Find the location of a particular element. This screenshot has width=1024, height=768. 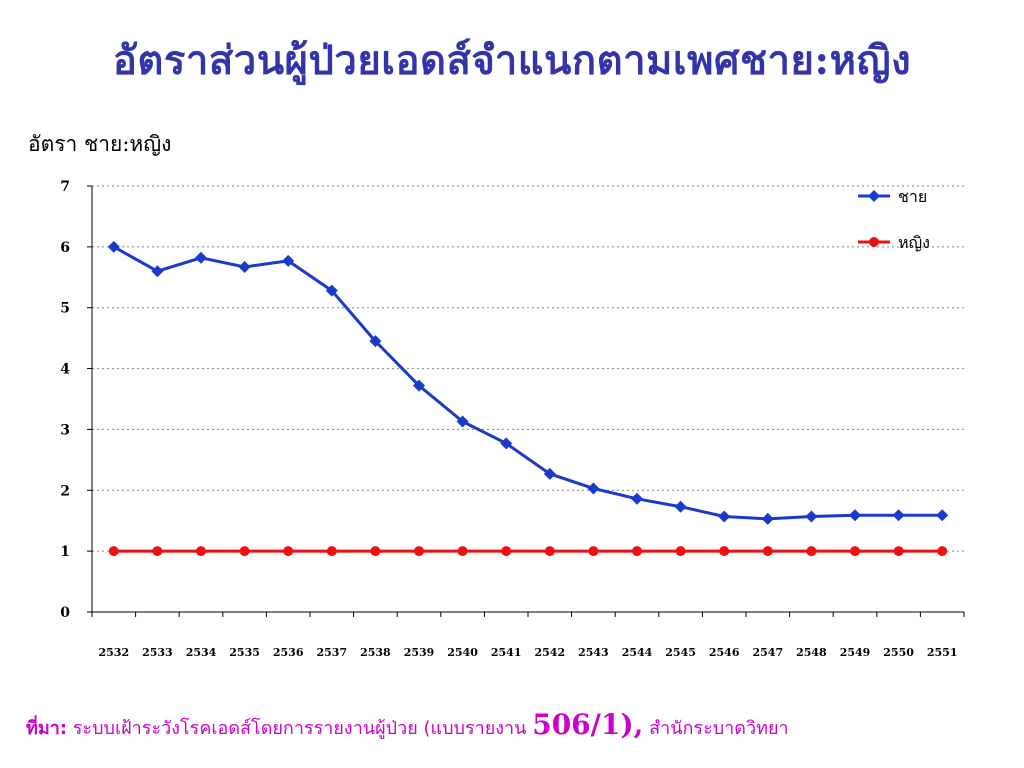

series-female is located at coordinates (528, 551).